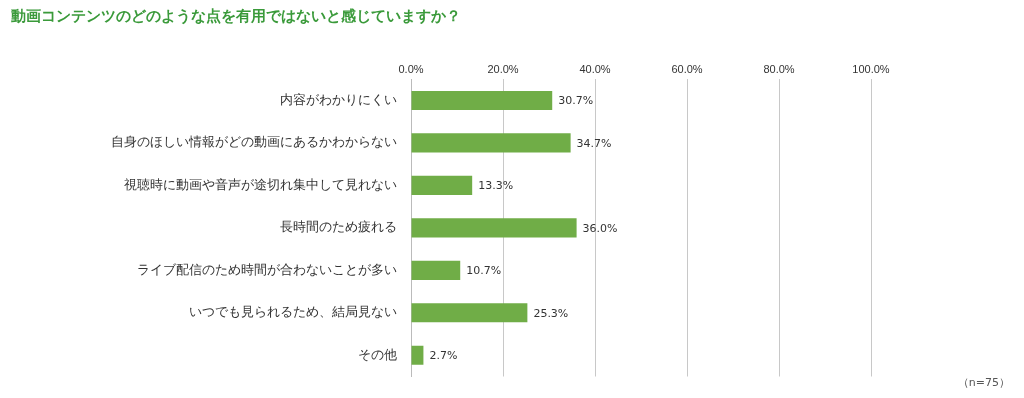 Image resolution: width=1024 pixels, height=398 pixels. I want to click on x-tick-label: 80.0%, so click(779, 68).